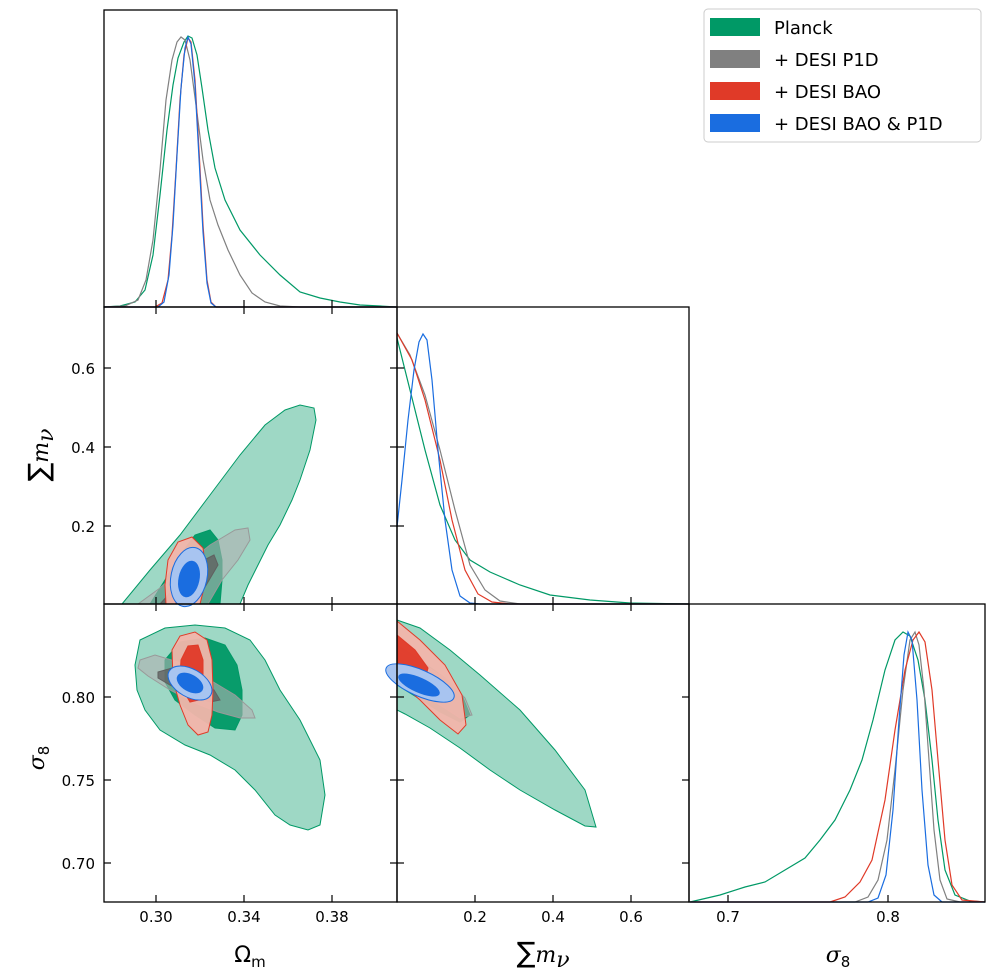 The height and width of the screenshot is (975, 989). I want to click on tick-label-sigma8-x-08: 0.8, so click(888, 917).